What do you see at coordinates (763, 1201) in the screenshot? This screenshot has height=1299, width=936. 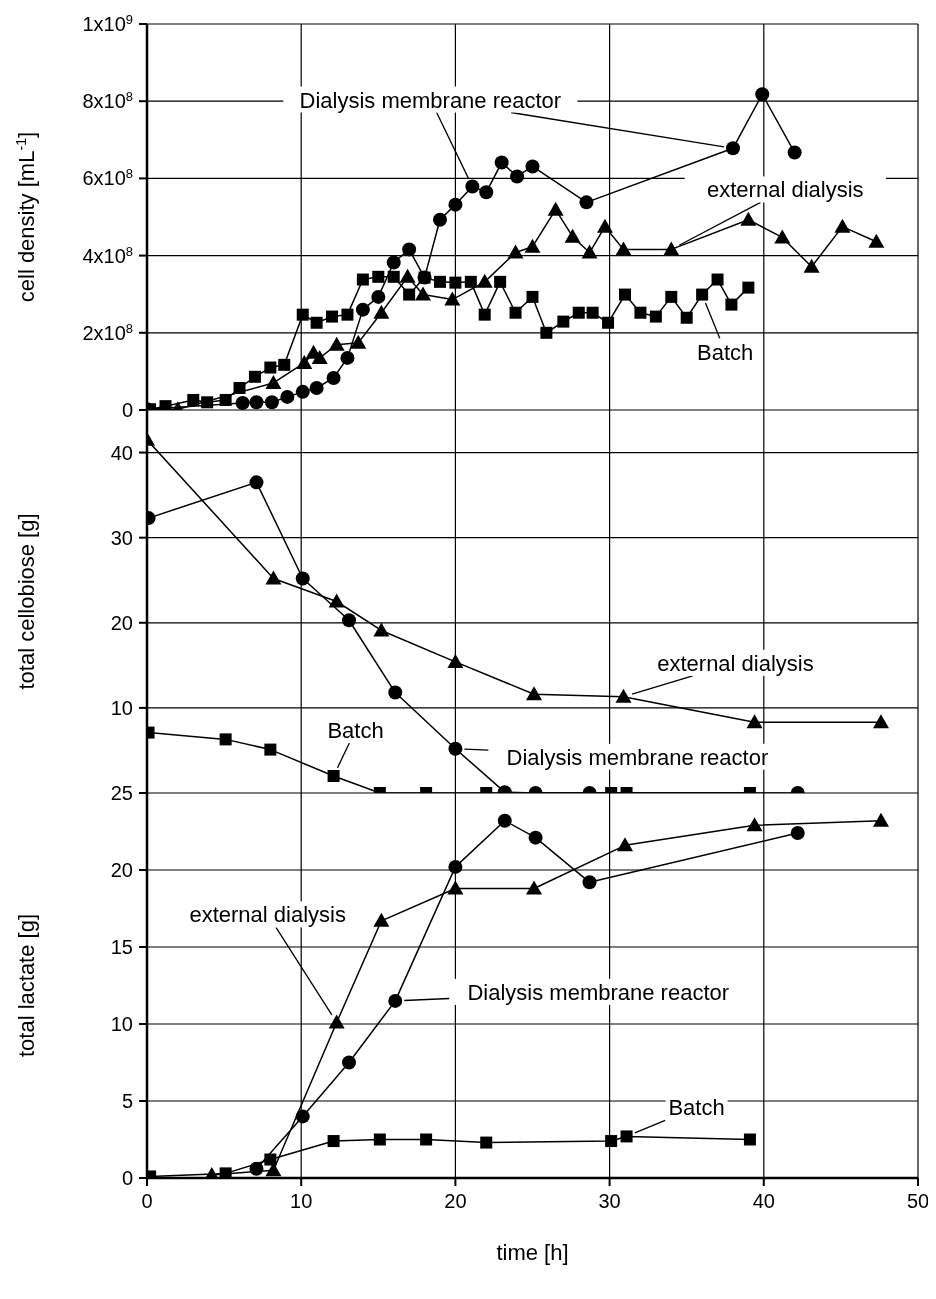 I see `x-tick-label: 40` at bounding box center [763, 1201].